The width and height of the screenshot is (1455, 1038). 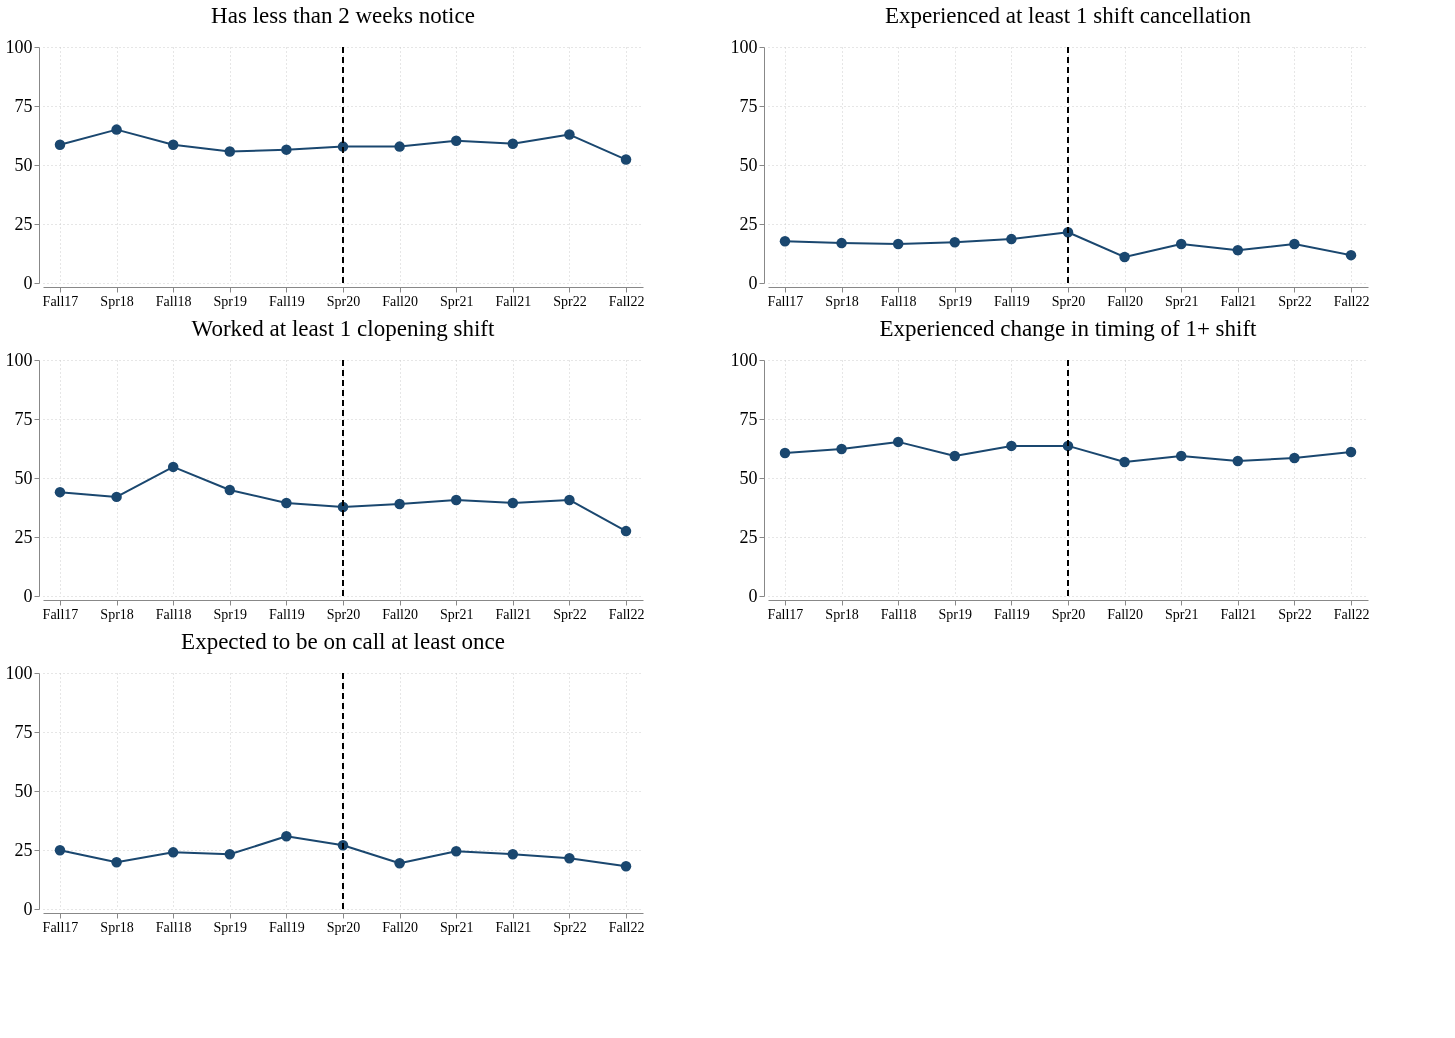 I want to click on chart-title: Experienced at least 1 shift cancellation, so click(x=1068, y=15).